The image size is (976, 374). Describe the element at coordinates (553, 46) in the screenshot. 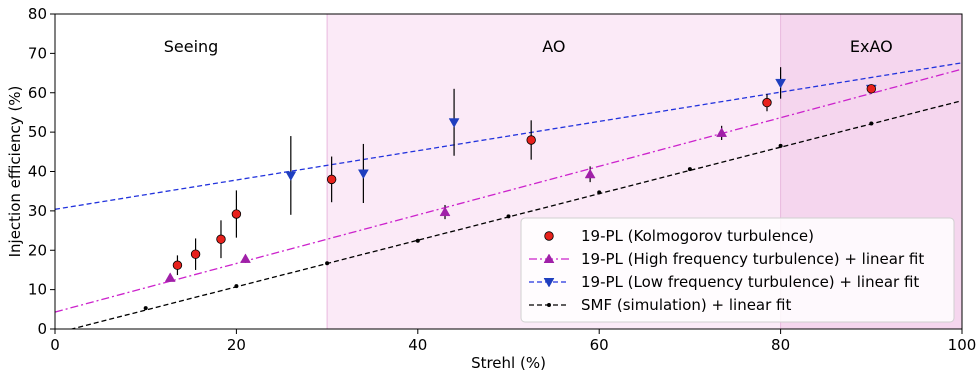

I see `region-label-ao: AO` at that location.